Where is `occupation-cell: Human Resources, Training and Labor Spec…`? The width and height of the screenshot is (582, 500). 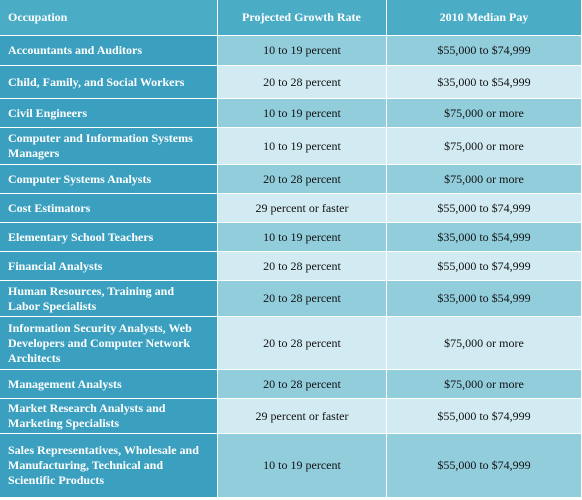
occupation-cell: Human Resources, Training and Labor Spec… is located at coordinates (109, 299).